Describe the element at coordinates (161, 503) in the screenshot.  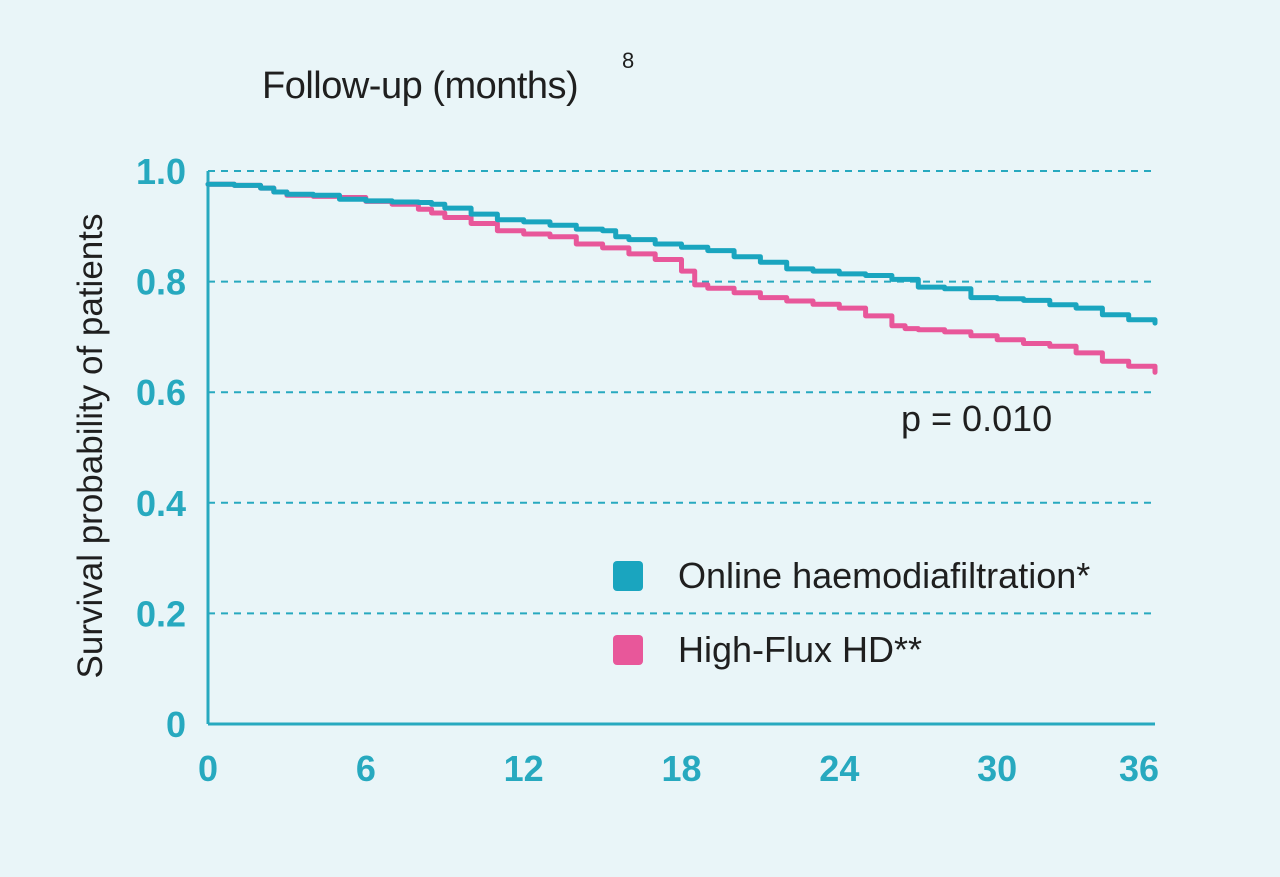
I see `y-tick-label: 0.4` at that location.